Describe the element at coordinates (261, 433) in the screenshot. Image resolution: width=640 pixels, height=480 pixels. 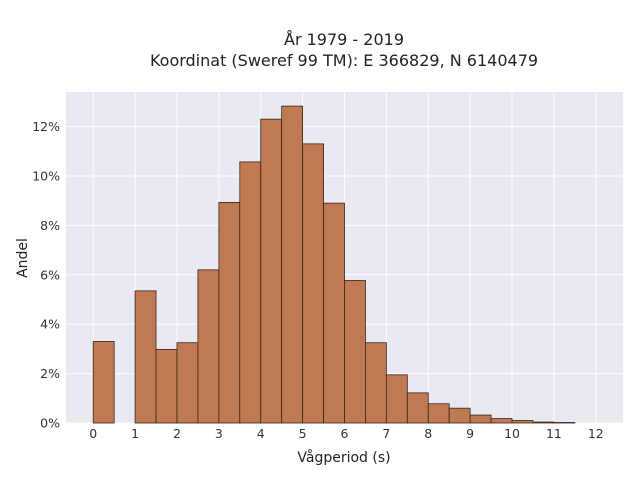
I see `x-tick-label: 4` at that location.